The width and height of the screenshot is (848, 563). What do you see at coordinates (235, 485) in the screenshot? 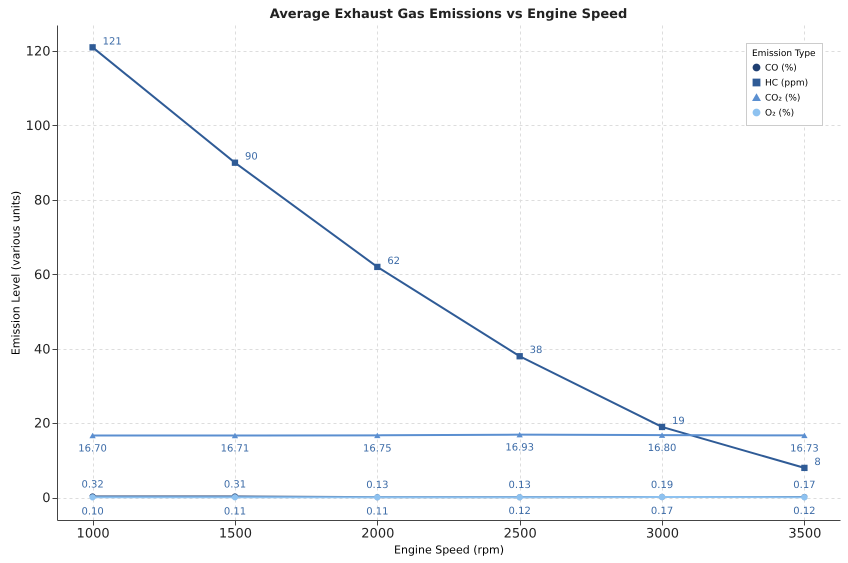
I see `data-label: 0.31` at bounding box center [235, 485].